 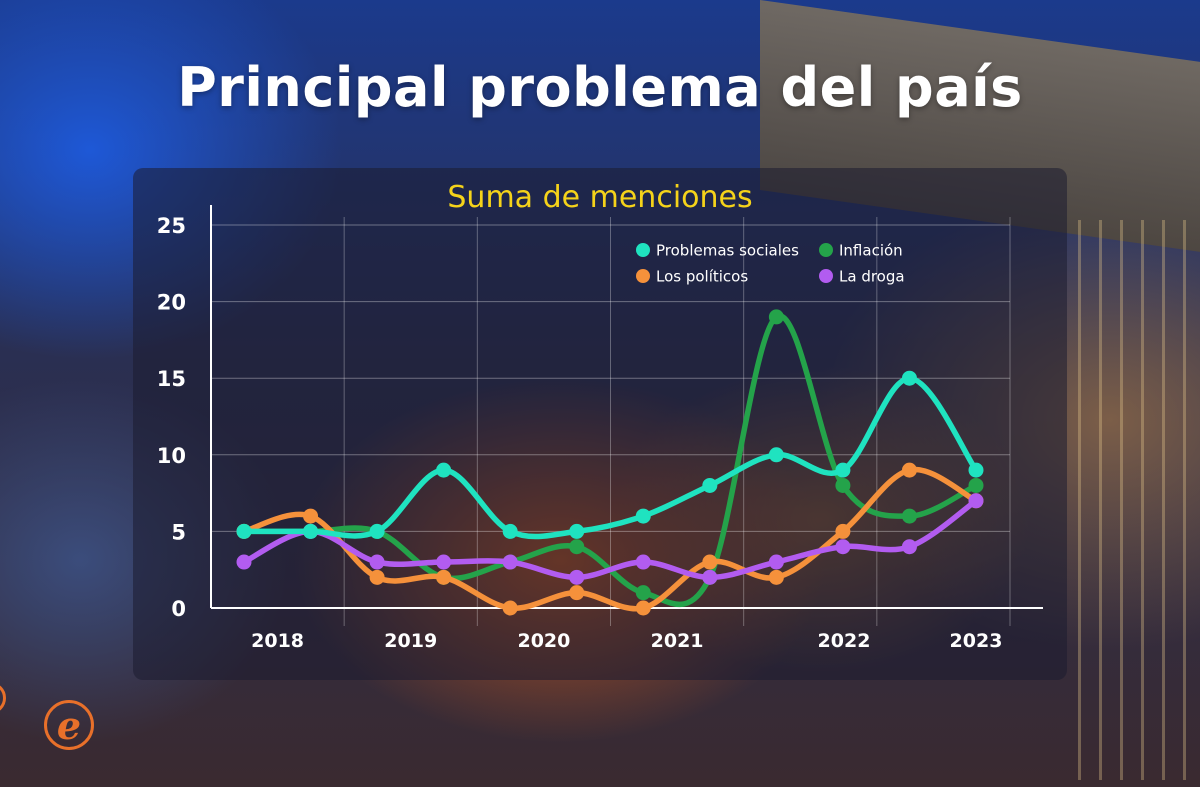 What do you see at coordinates (600, 87) in the screenshot?
I see `page-title: Principal problema del país` at bounding box center [600, 87].